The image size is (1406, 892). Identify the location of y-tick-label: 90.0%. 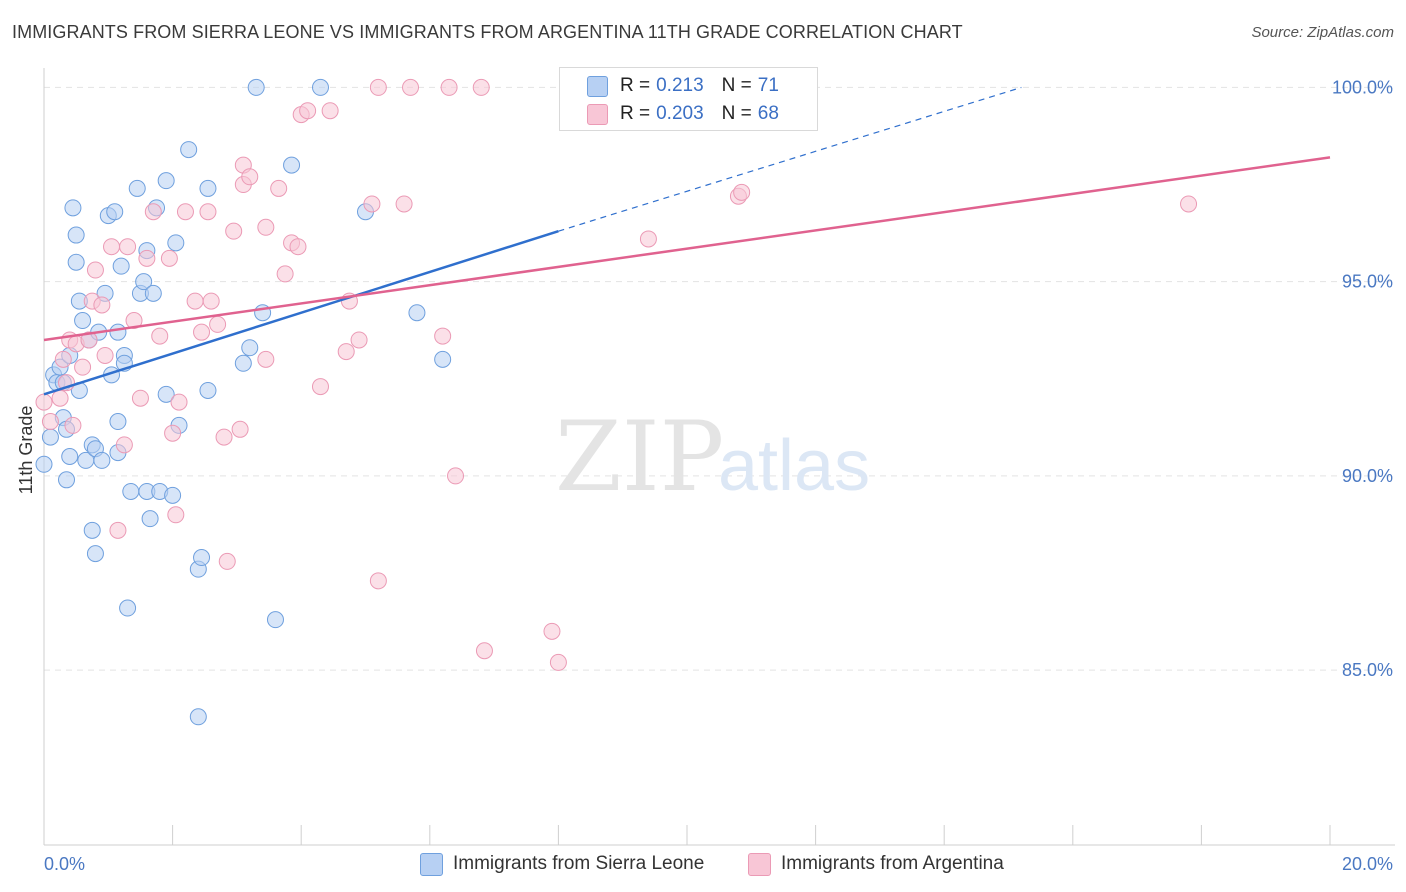
(1367, 476).